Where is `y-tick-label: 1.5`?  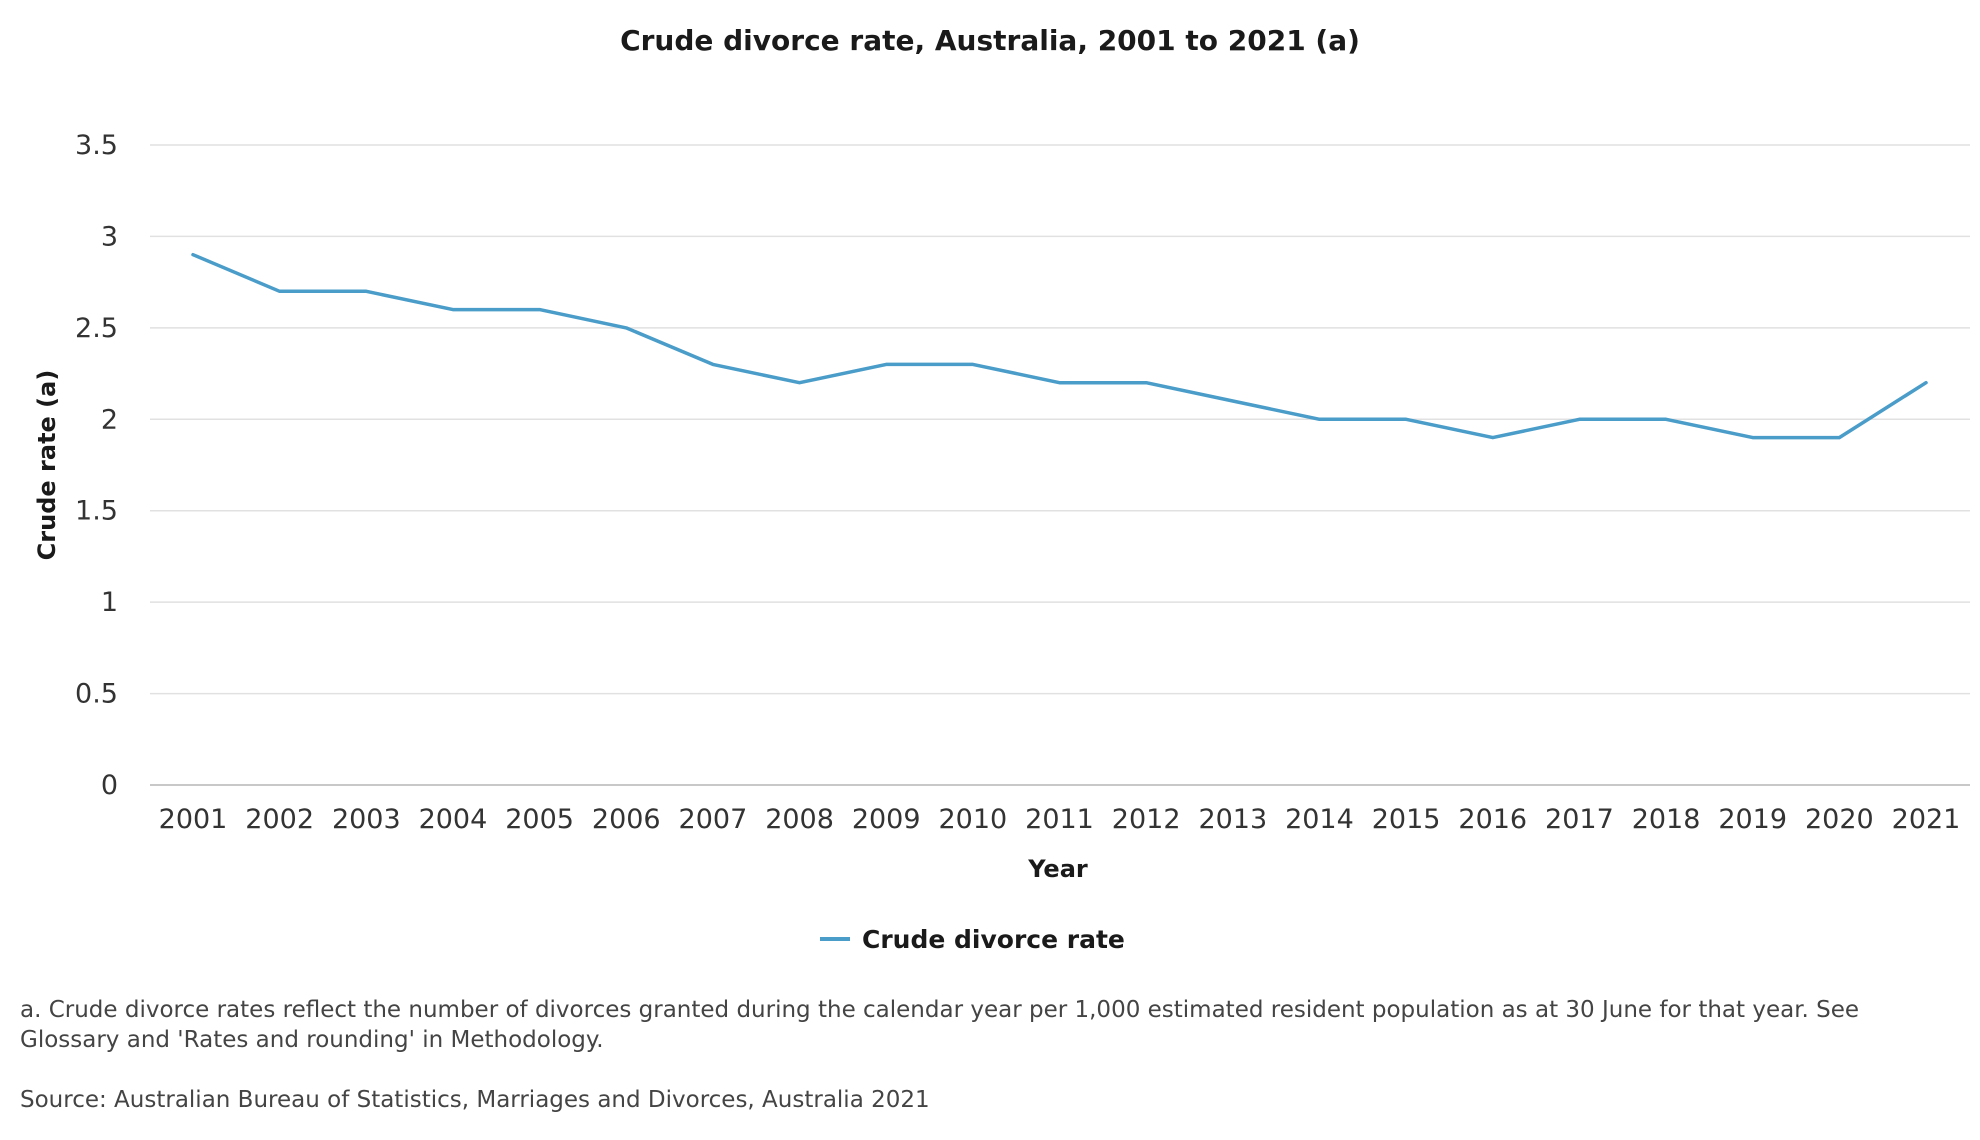 y-tick-label: 1.5 is located at coordinates (96, 511).